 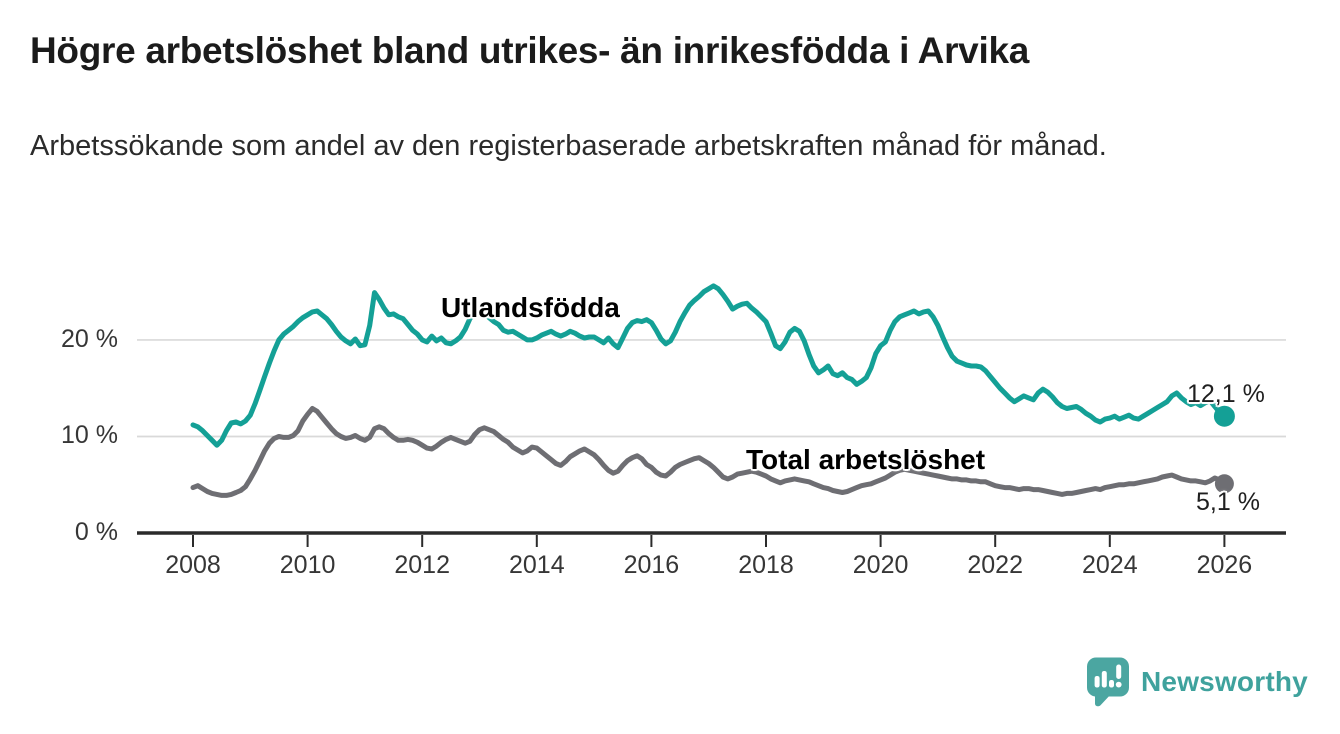 I want to click on newsworthy-logo: Newsworthy, so click(x=1197, y=682).